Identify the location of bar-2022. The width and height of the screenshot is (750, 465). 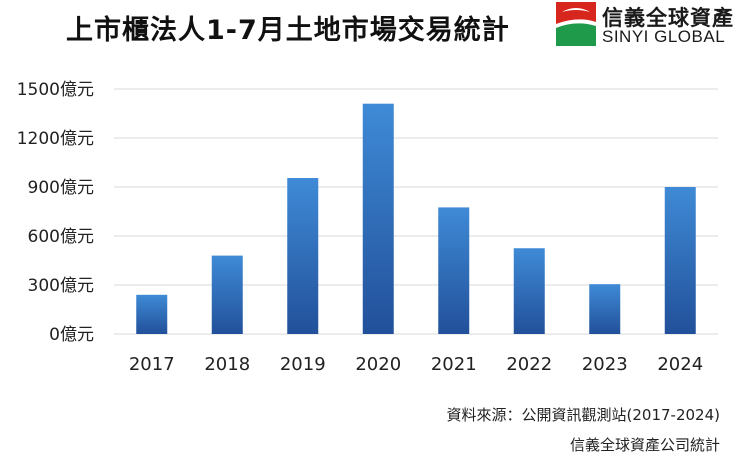
(529, 291).